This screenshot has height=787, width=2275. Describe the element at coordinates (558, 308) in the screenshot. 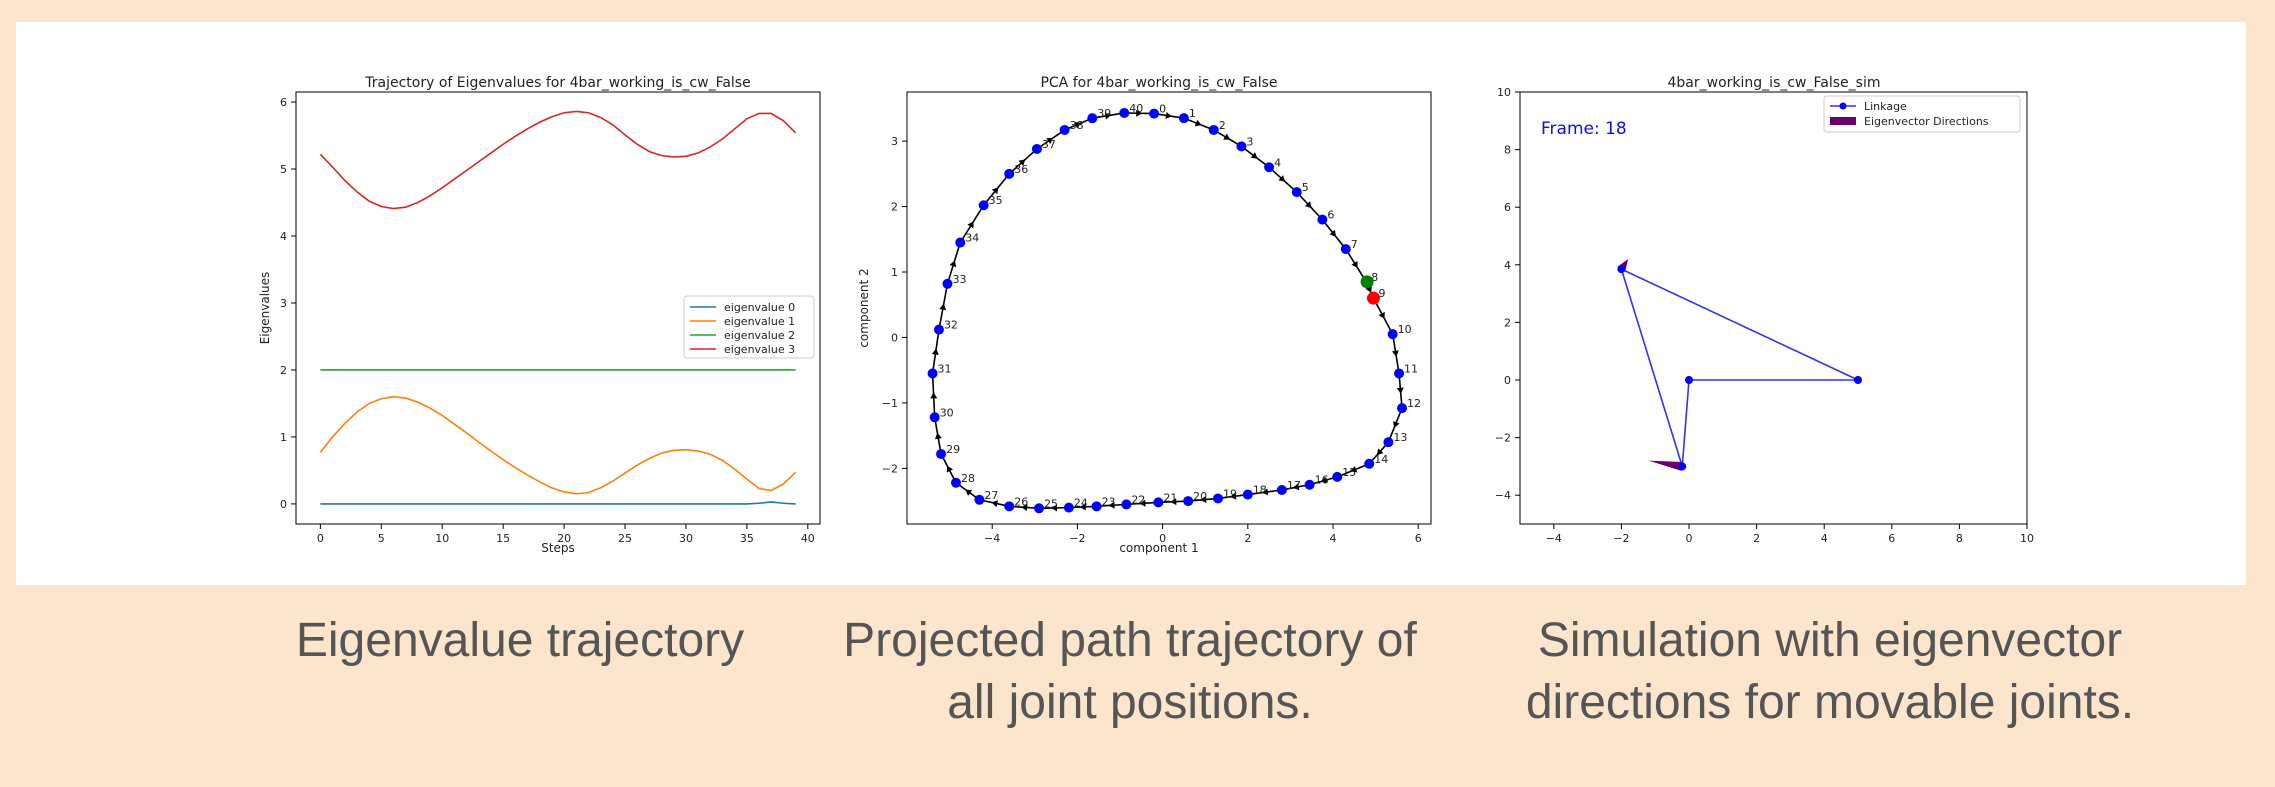

I see `plot-frame` at that location.